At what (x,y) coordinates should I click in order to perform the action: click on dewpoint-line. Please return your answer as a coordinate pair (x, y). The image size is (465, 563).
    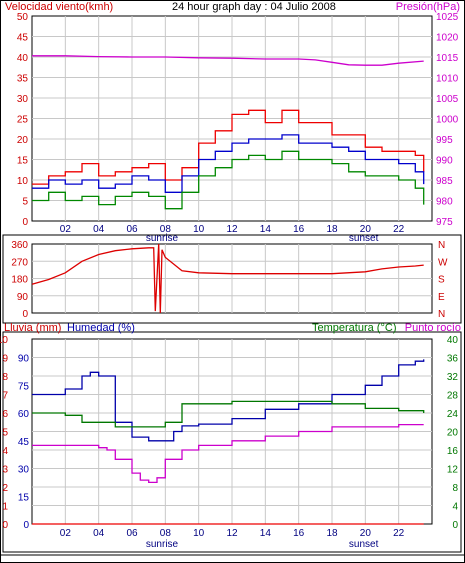
    Looking at the image, I should click on (228, 453).